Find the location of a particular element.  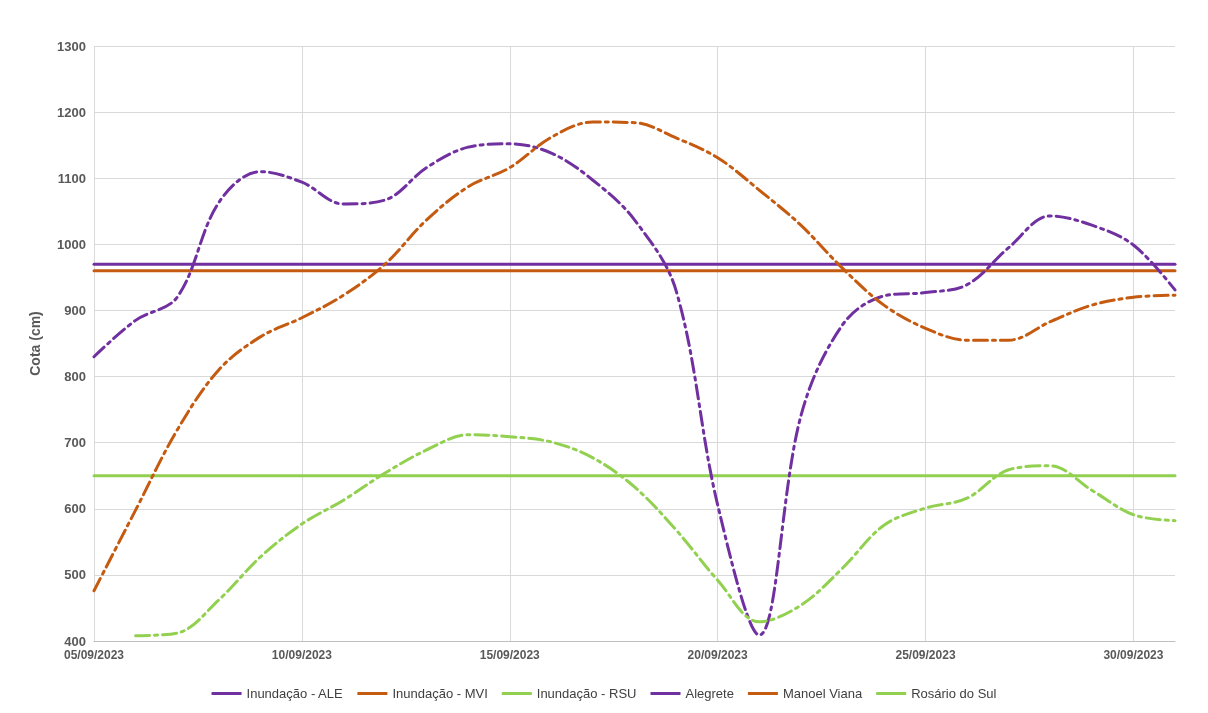

y-tick-label: 600 is located at coordinates (75, 509).